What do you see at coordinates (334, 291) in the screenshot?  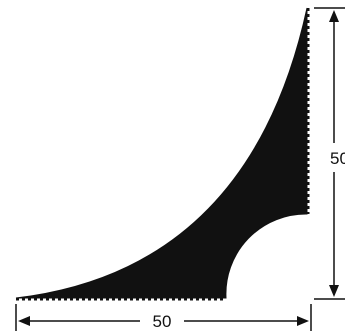 I see `height-arrowhead-bottom` at bounding box center [334, 291].